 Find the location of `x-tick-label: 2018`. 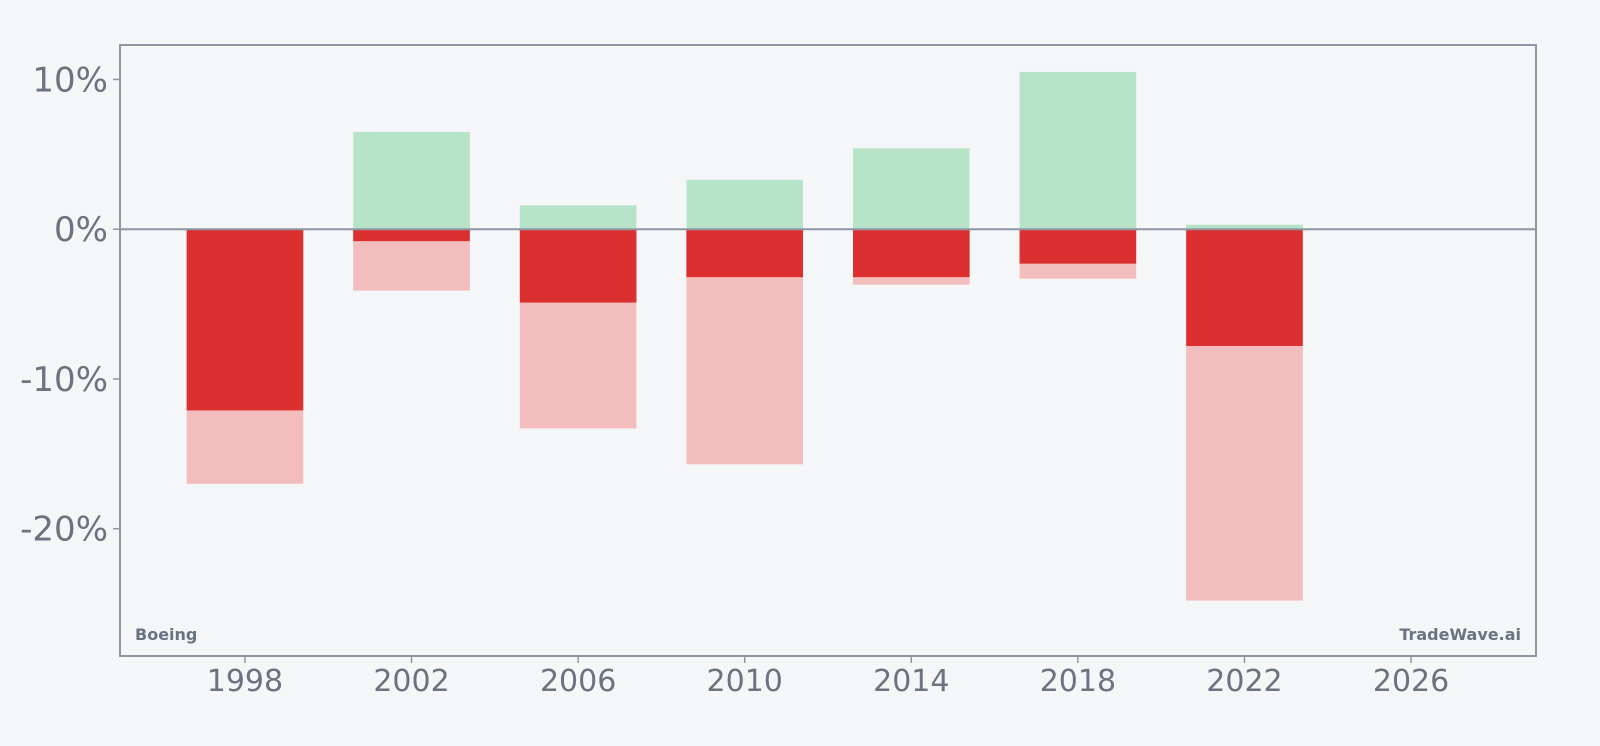

x-tick-label: 2018 is located at coordinates (1078, 681).